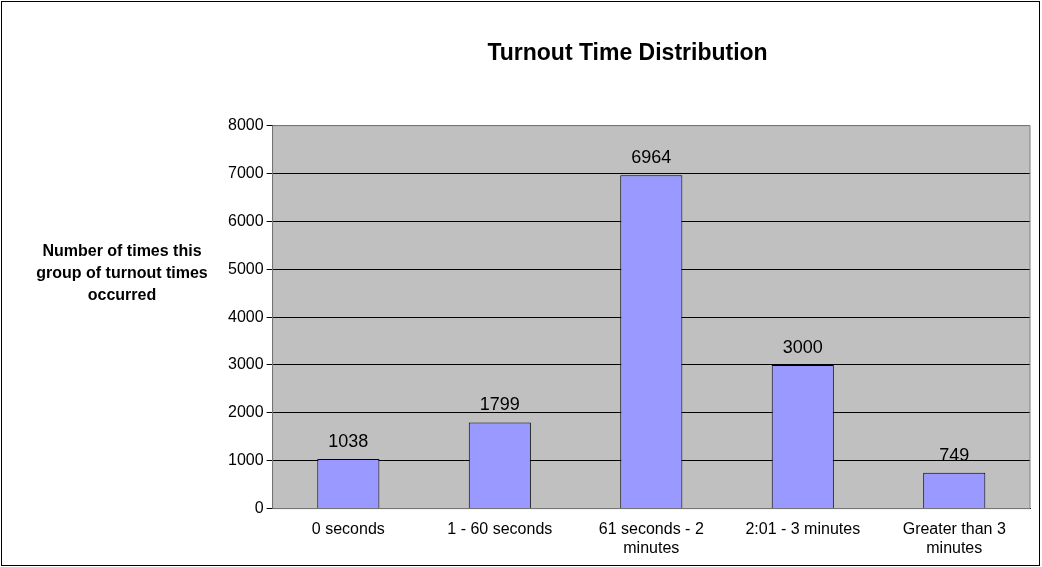  What do you see at coordinates (246, 412) in the screenshot?
I see `y-tick-label: 2000` at bounding box center [246, 412].